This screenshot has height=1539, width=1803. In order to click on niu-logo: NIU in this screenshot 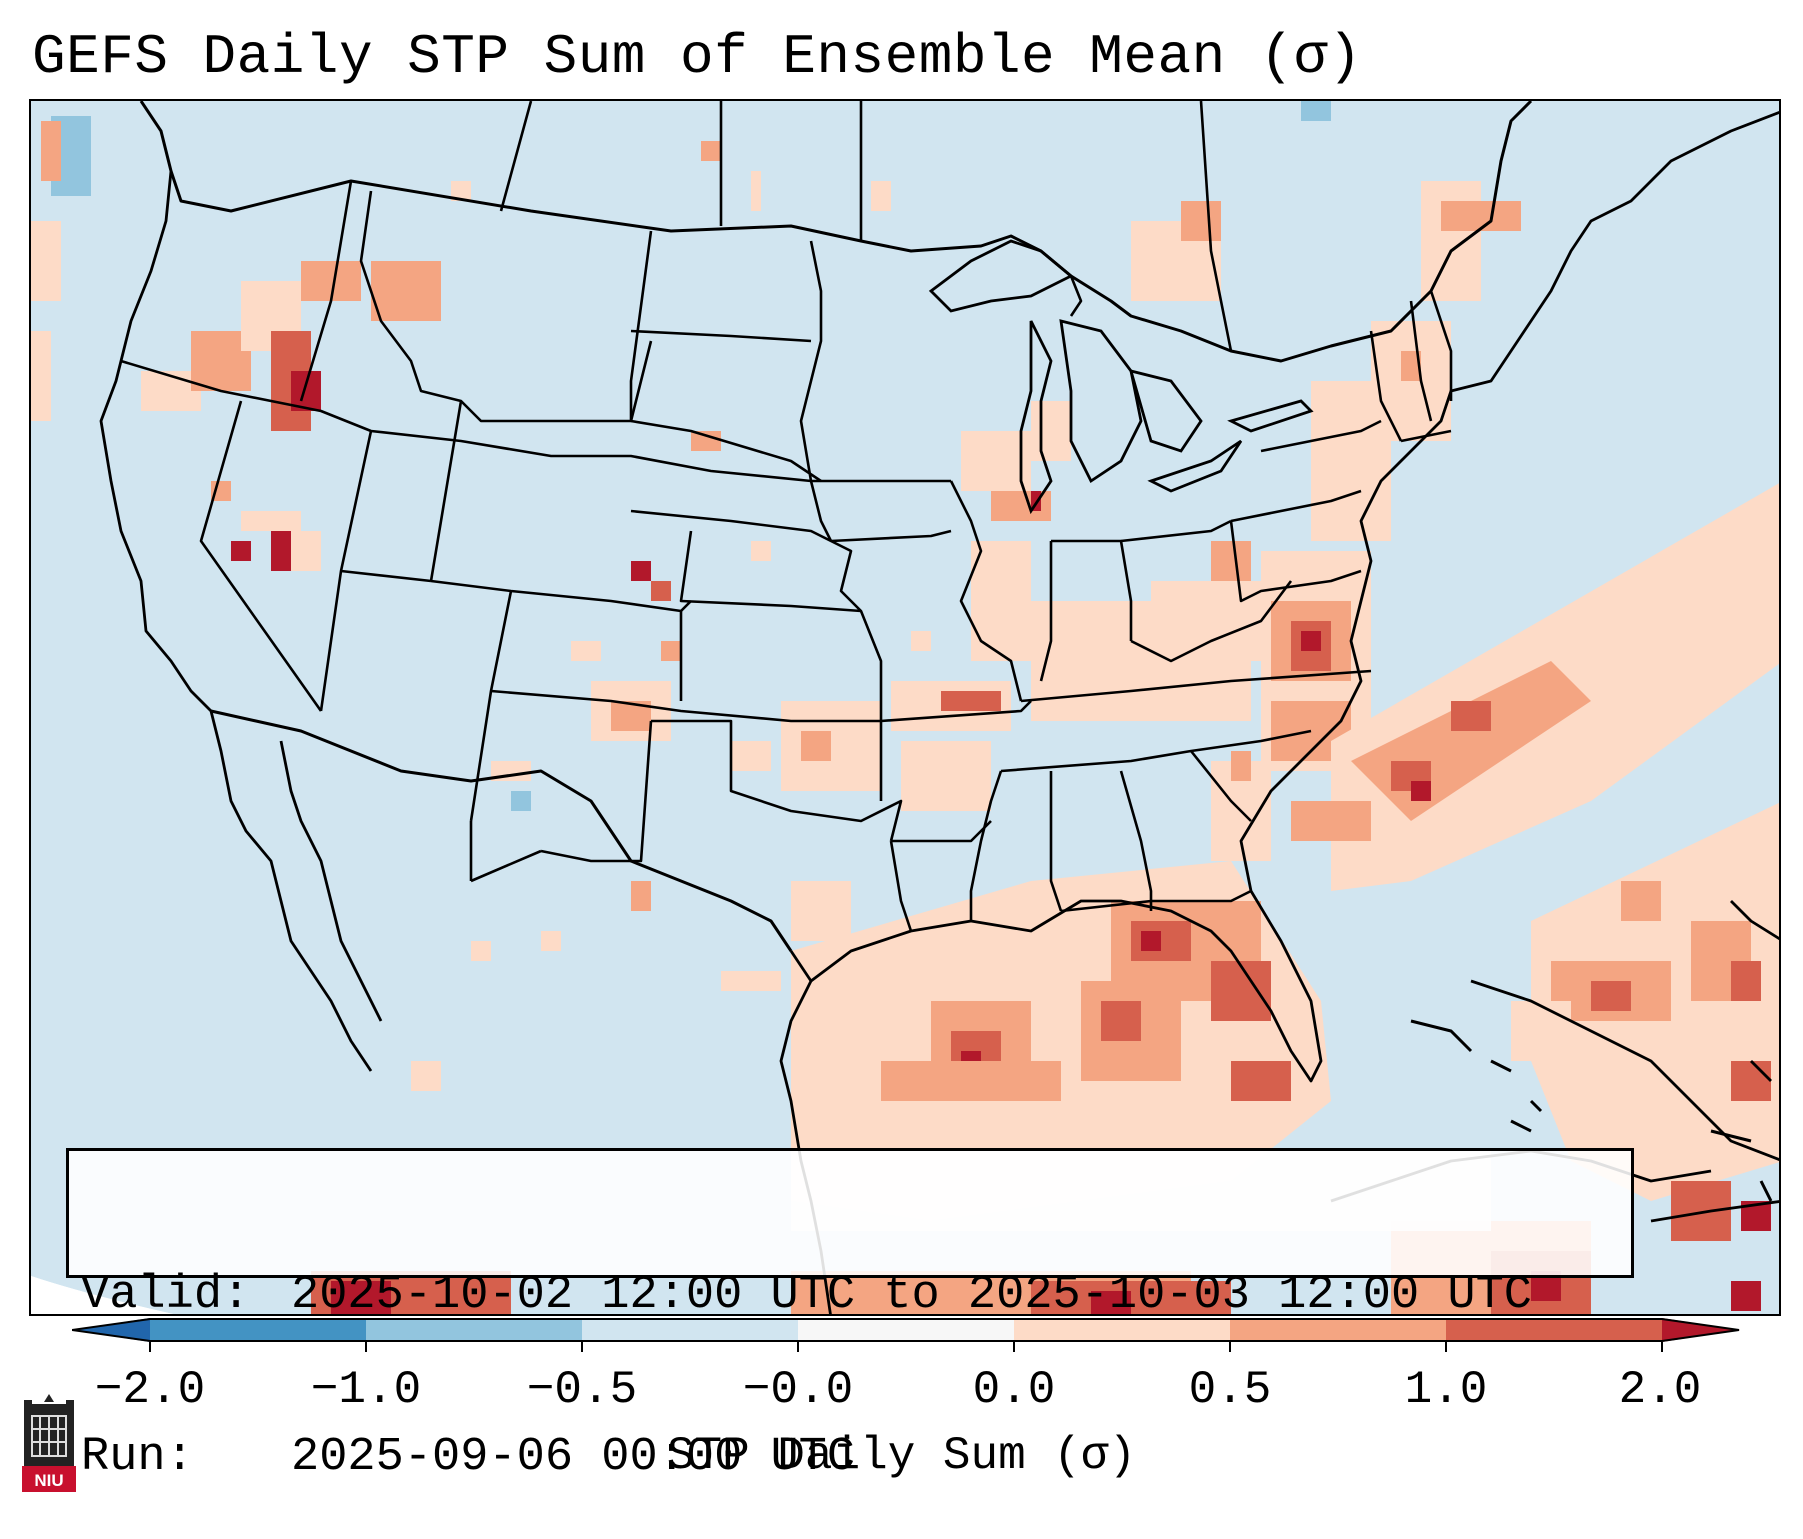, I will do `click(49, 1444)`.